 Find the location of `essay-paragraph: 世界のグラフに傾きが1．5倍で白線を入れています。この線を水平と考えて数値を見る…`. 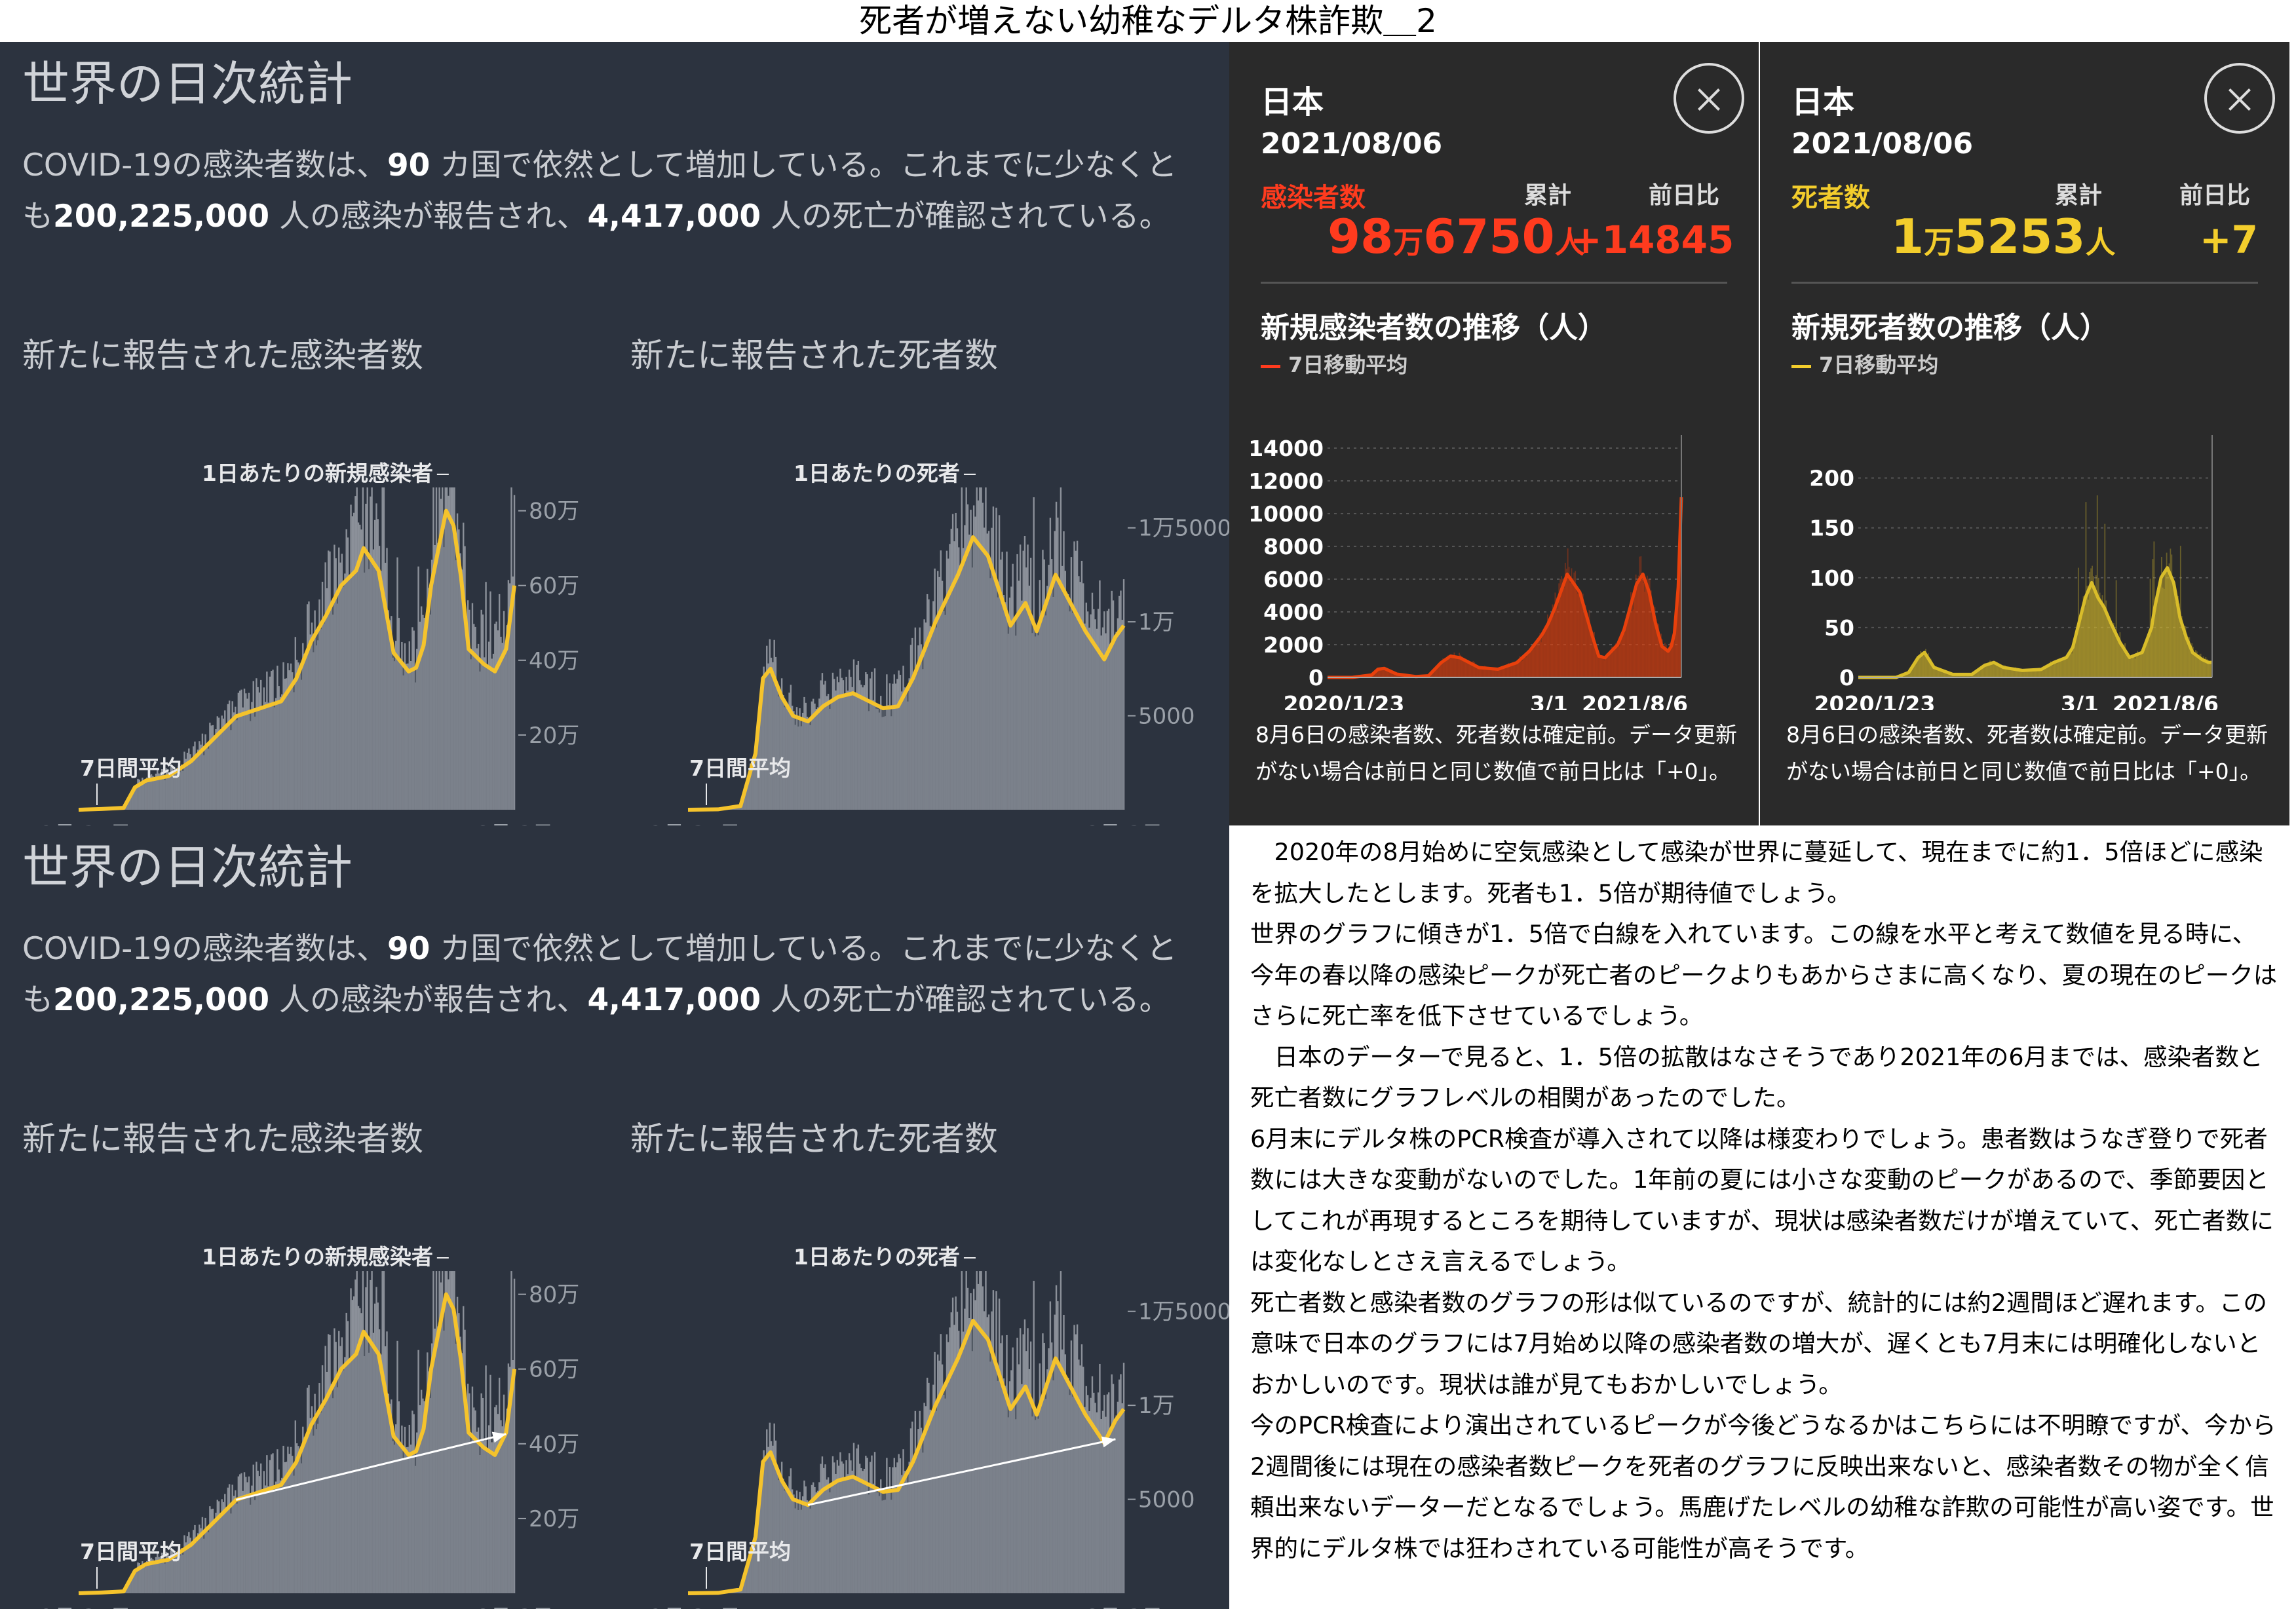

essay-paragraph: 世界のグラフに傾きが1．5倍で白線を入れています。この線を水平と考えて数値を見る… is located at coordinates (1764, 975).